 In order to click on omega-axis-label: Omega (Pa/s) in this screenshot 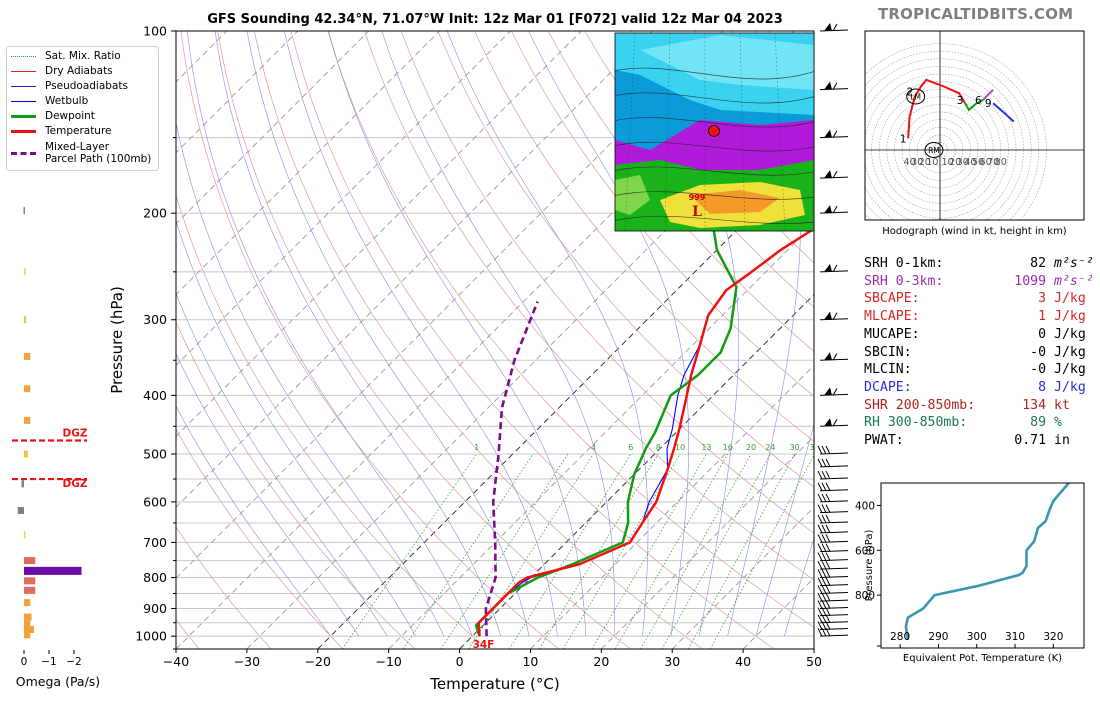, I will do `click(58, 681)`.